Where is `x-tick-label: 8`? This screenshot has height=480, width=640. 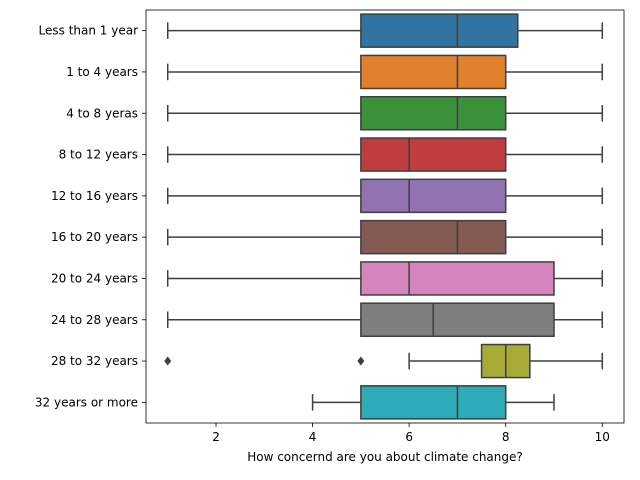 x-tick-label: 8 is located at coordinates (506, 437).